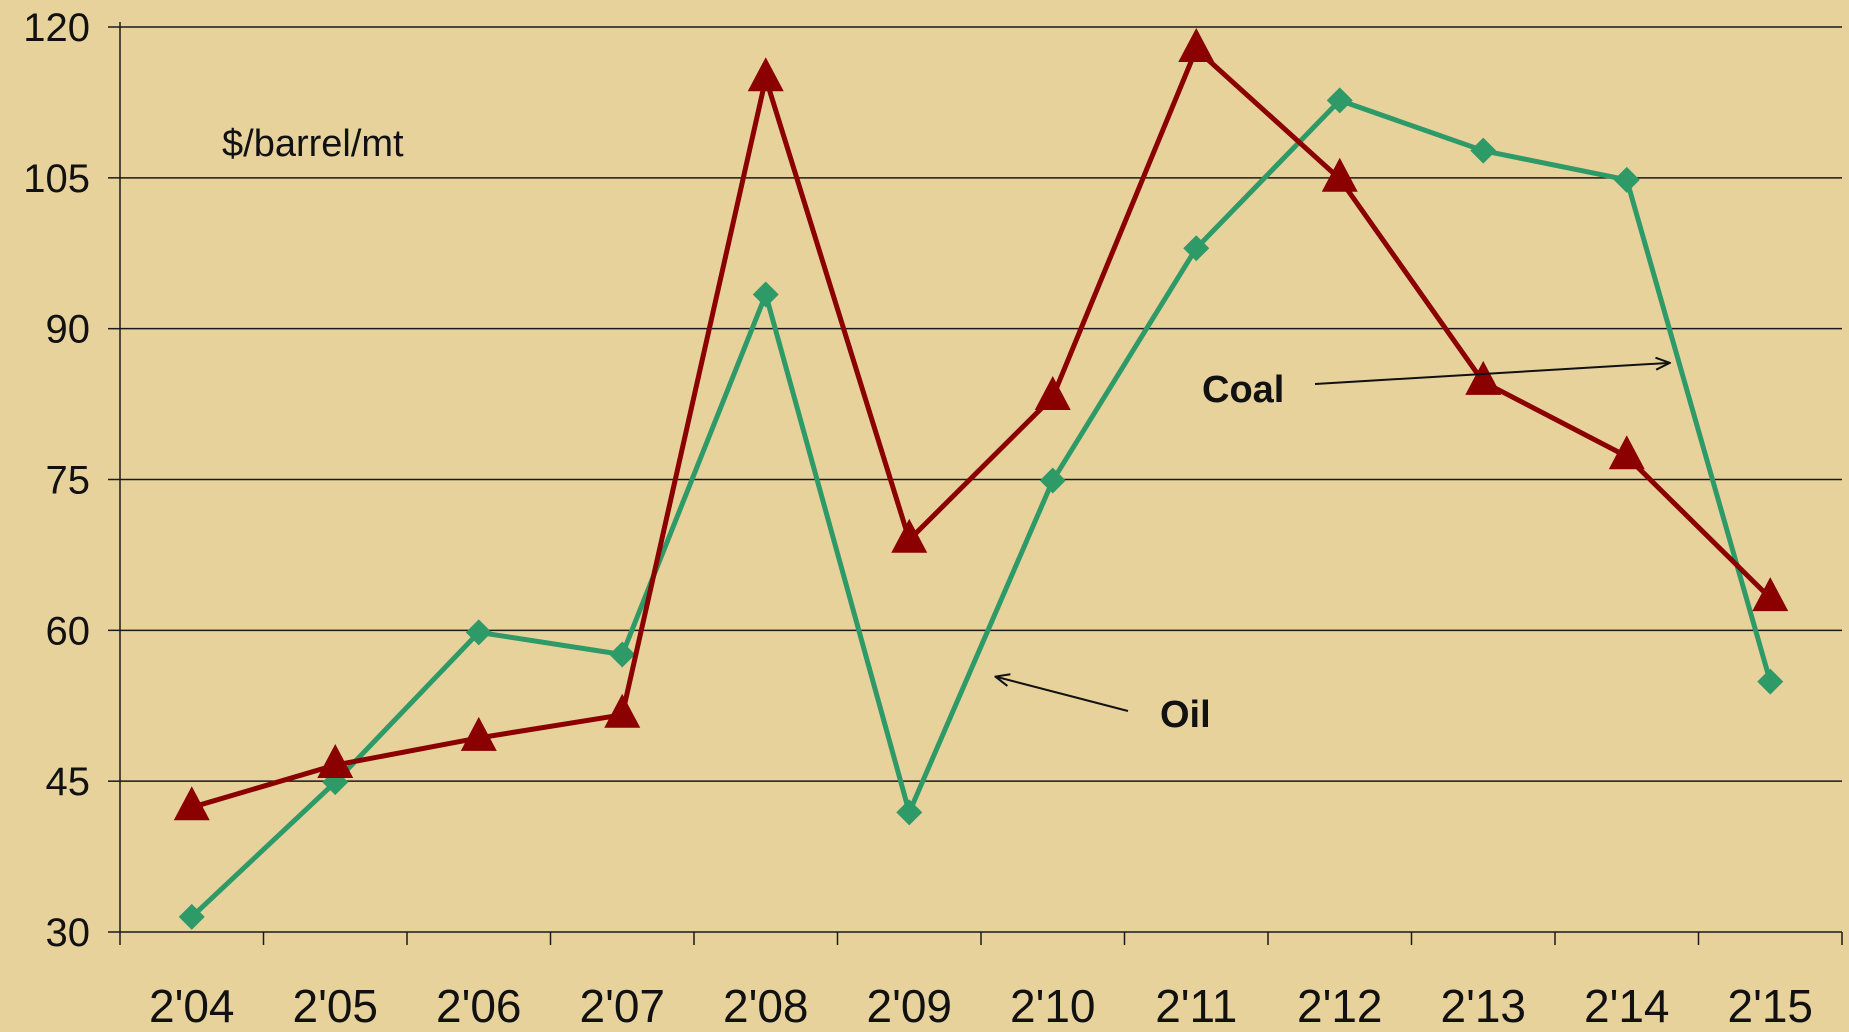  I want to click on x-tick-label: 2'14, so click(1627, 1006).